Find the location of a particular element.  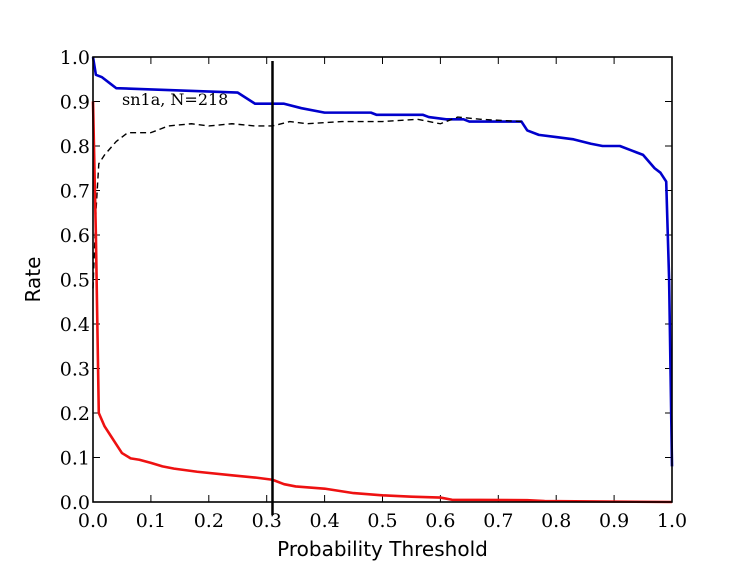

x-tick-label: 0.9 is located at coordinates (614, 521).